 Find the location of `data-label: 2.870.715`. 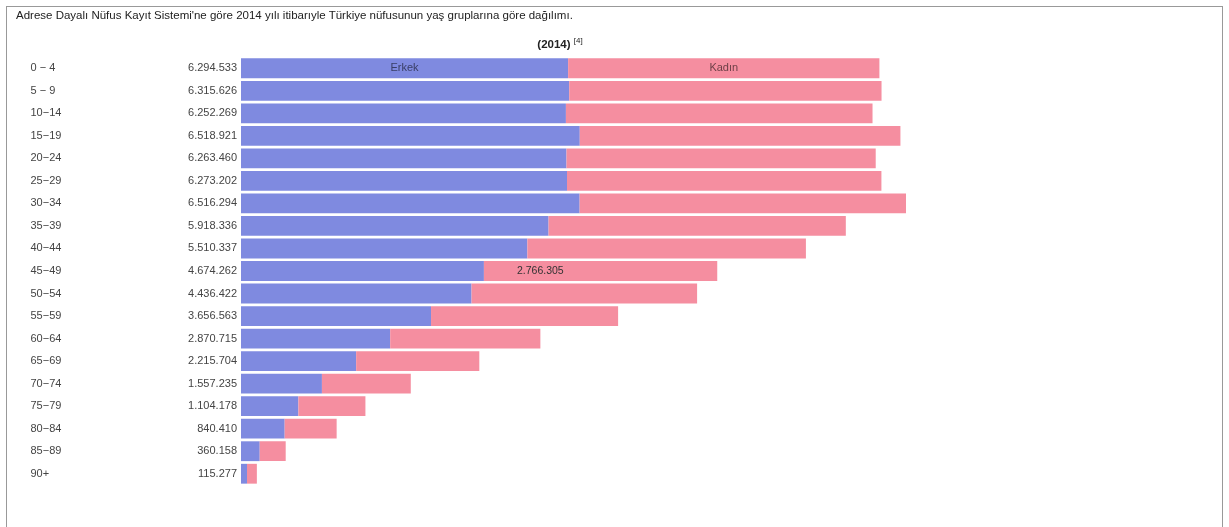

data-label: 2.870.715 is located at coordinates (212, 337).